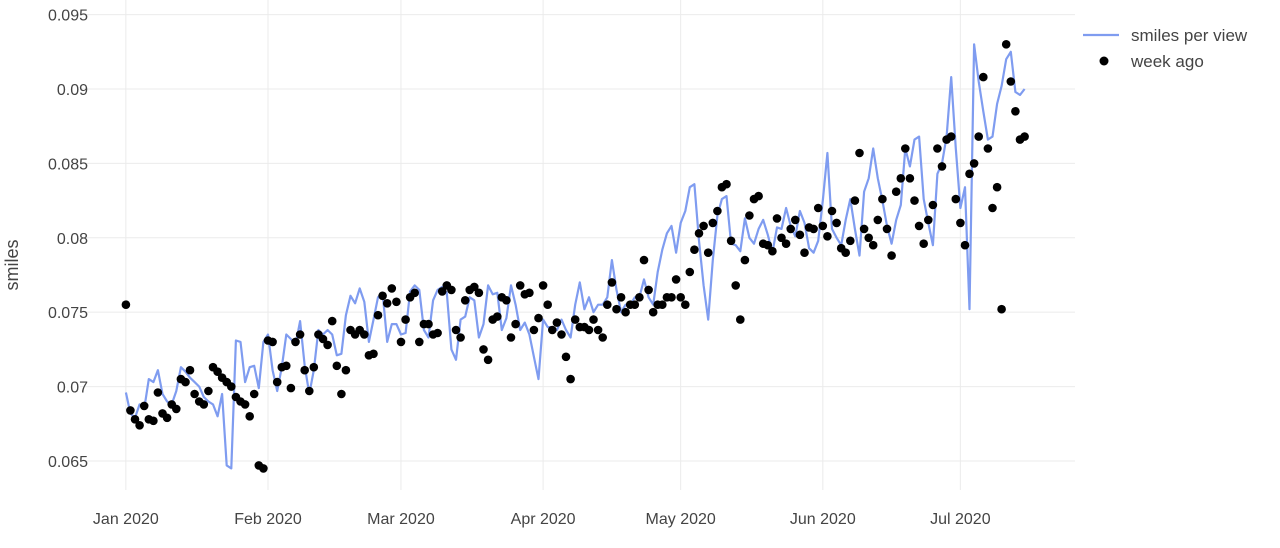 This screenshot has height=548, width=1280. Describe the element at coordinates (68, 16) in the screenshot. I see `y-tick-label: 0.095` at that location.